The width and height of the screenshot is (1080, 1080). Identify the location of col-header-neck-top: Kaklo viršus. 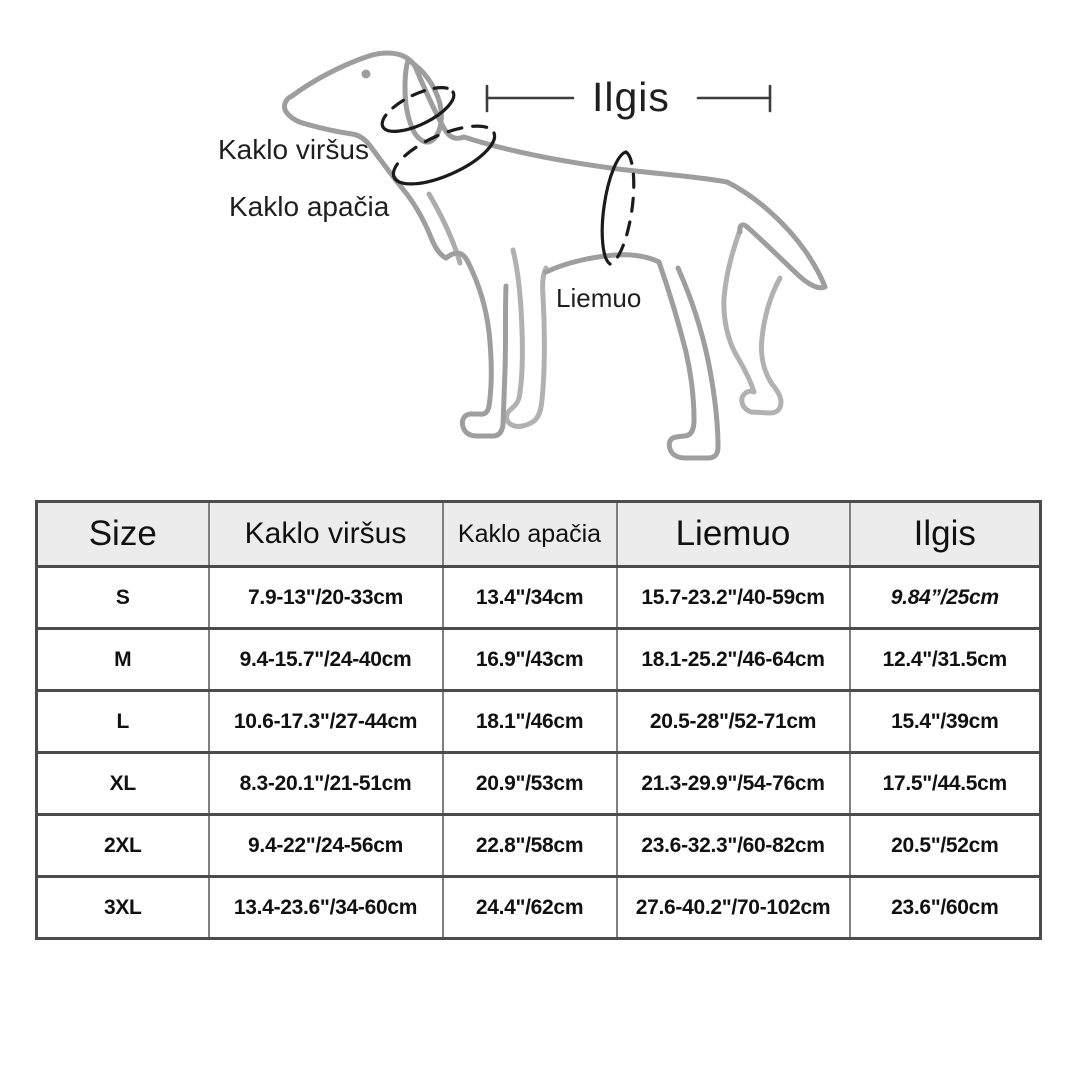
(325, 534).